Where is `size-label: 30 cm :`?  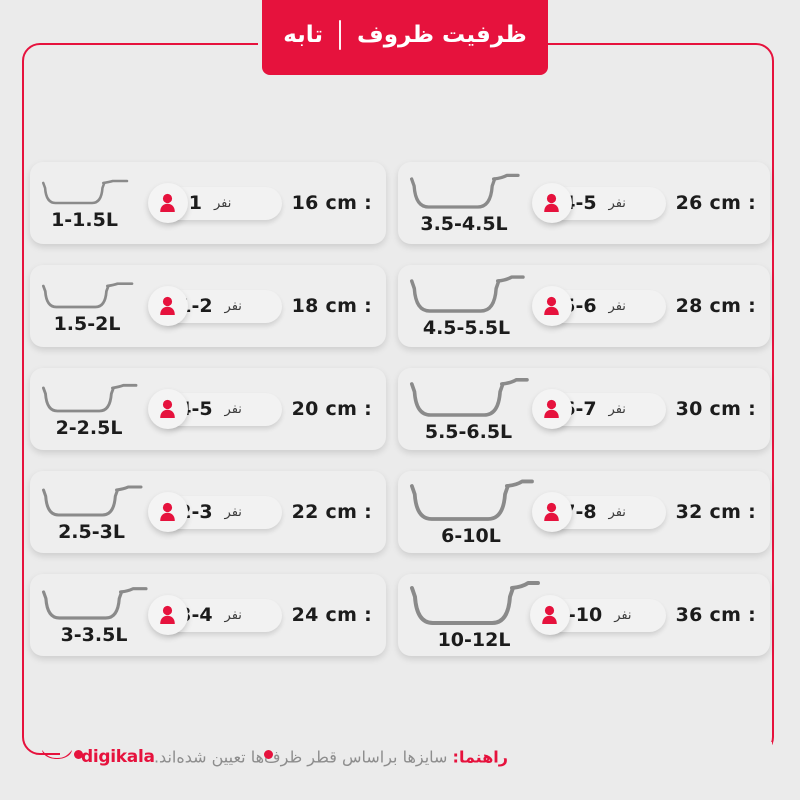 size-label: 30 cm : is located at coordinates (715, 409).